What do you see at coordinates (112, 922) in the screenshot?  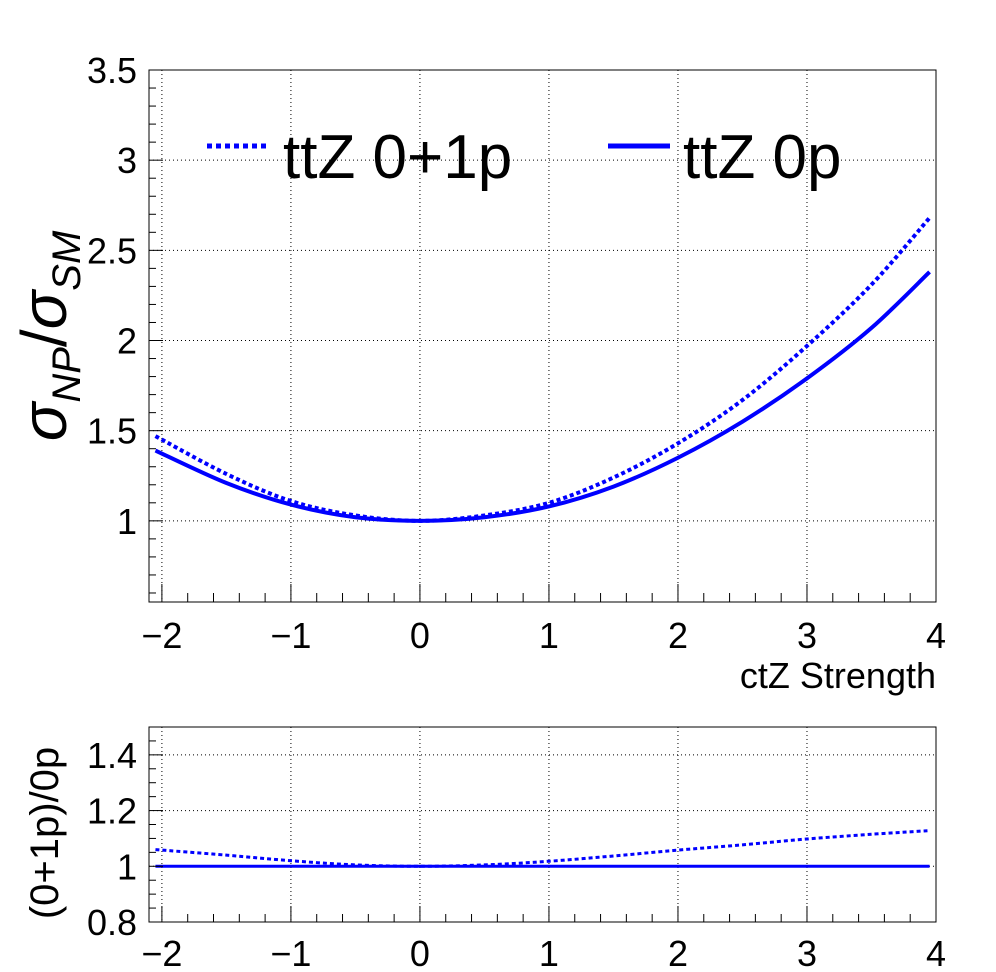 I see `y-tick-label: 0.8` at bounding box center [112, 922].